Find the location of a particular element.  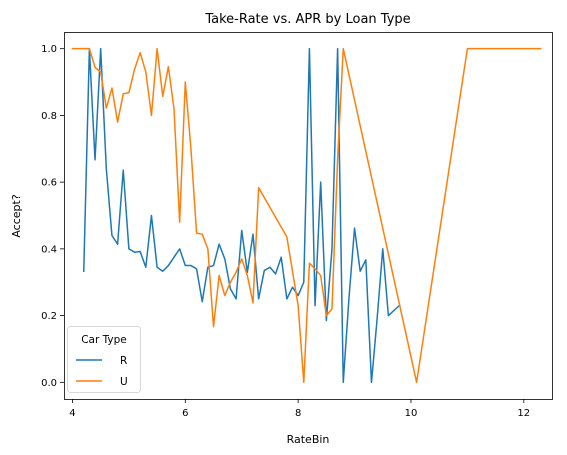

x-tick-label: 4 is located at coordinates (72, 413).